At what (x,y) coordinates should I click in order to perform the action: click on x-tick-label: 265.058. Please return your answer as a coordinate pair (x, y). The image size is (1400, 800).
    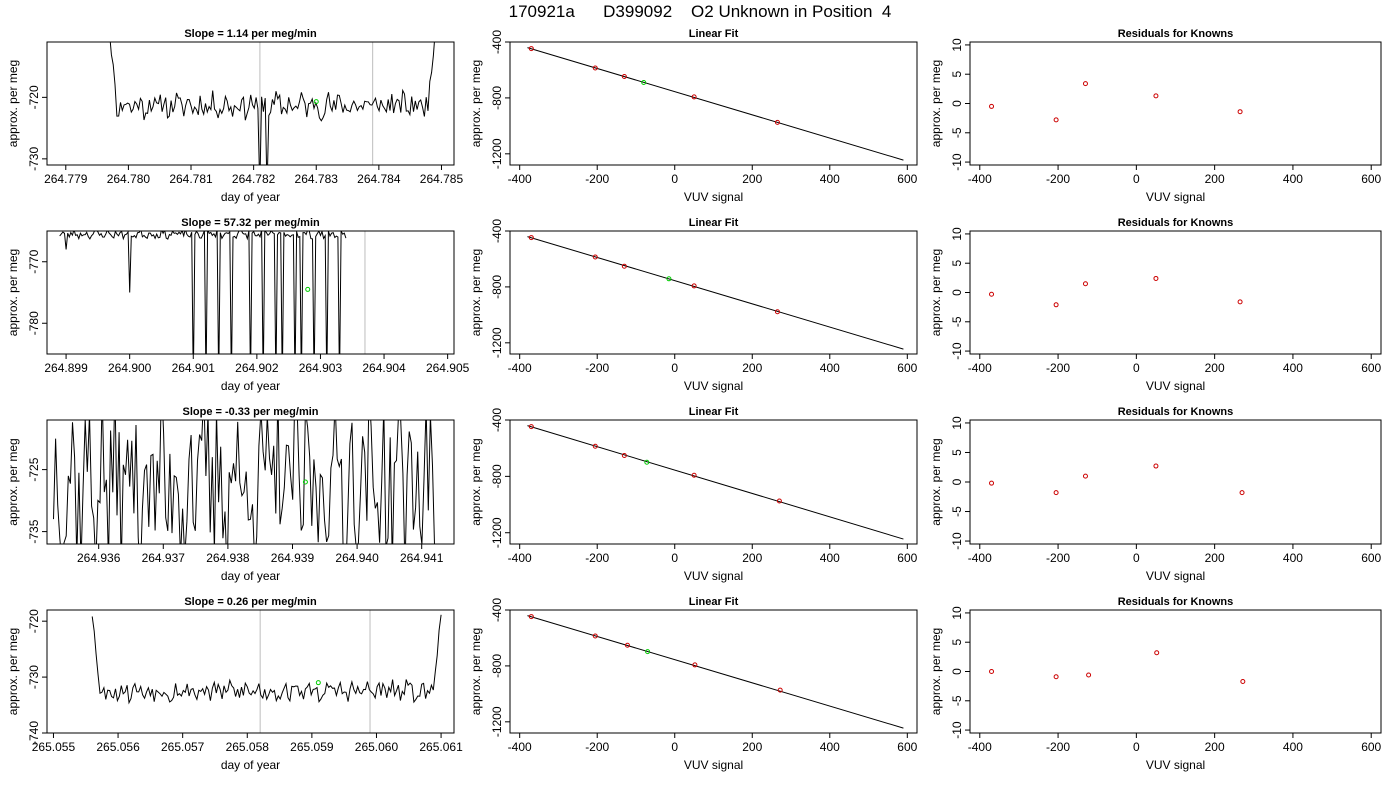
    Looking at the image, I should click on (248, 747).